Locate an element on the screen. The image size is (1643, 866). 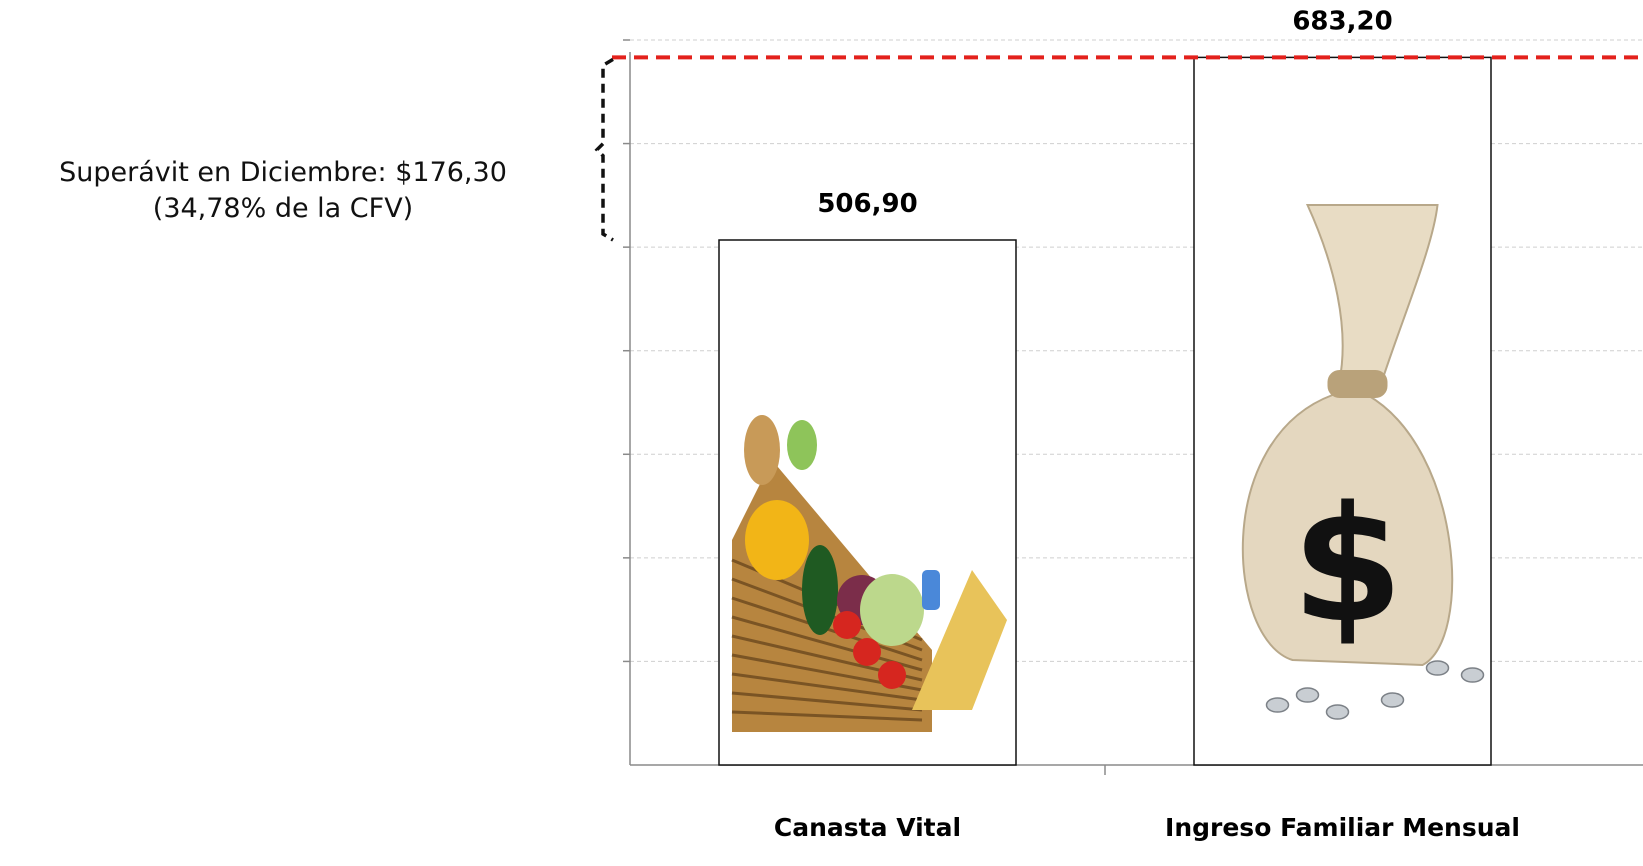
bracket is located at coordinates (604, 149).